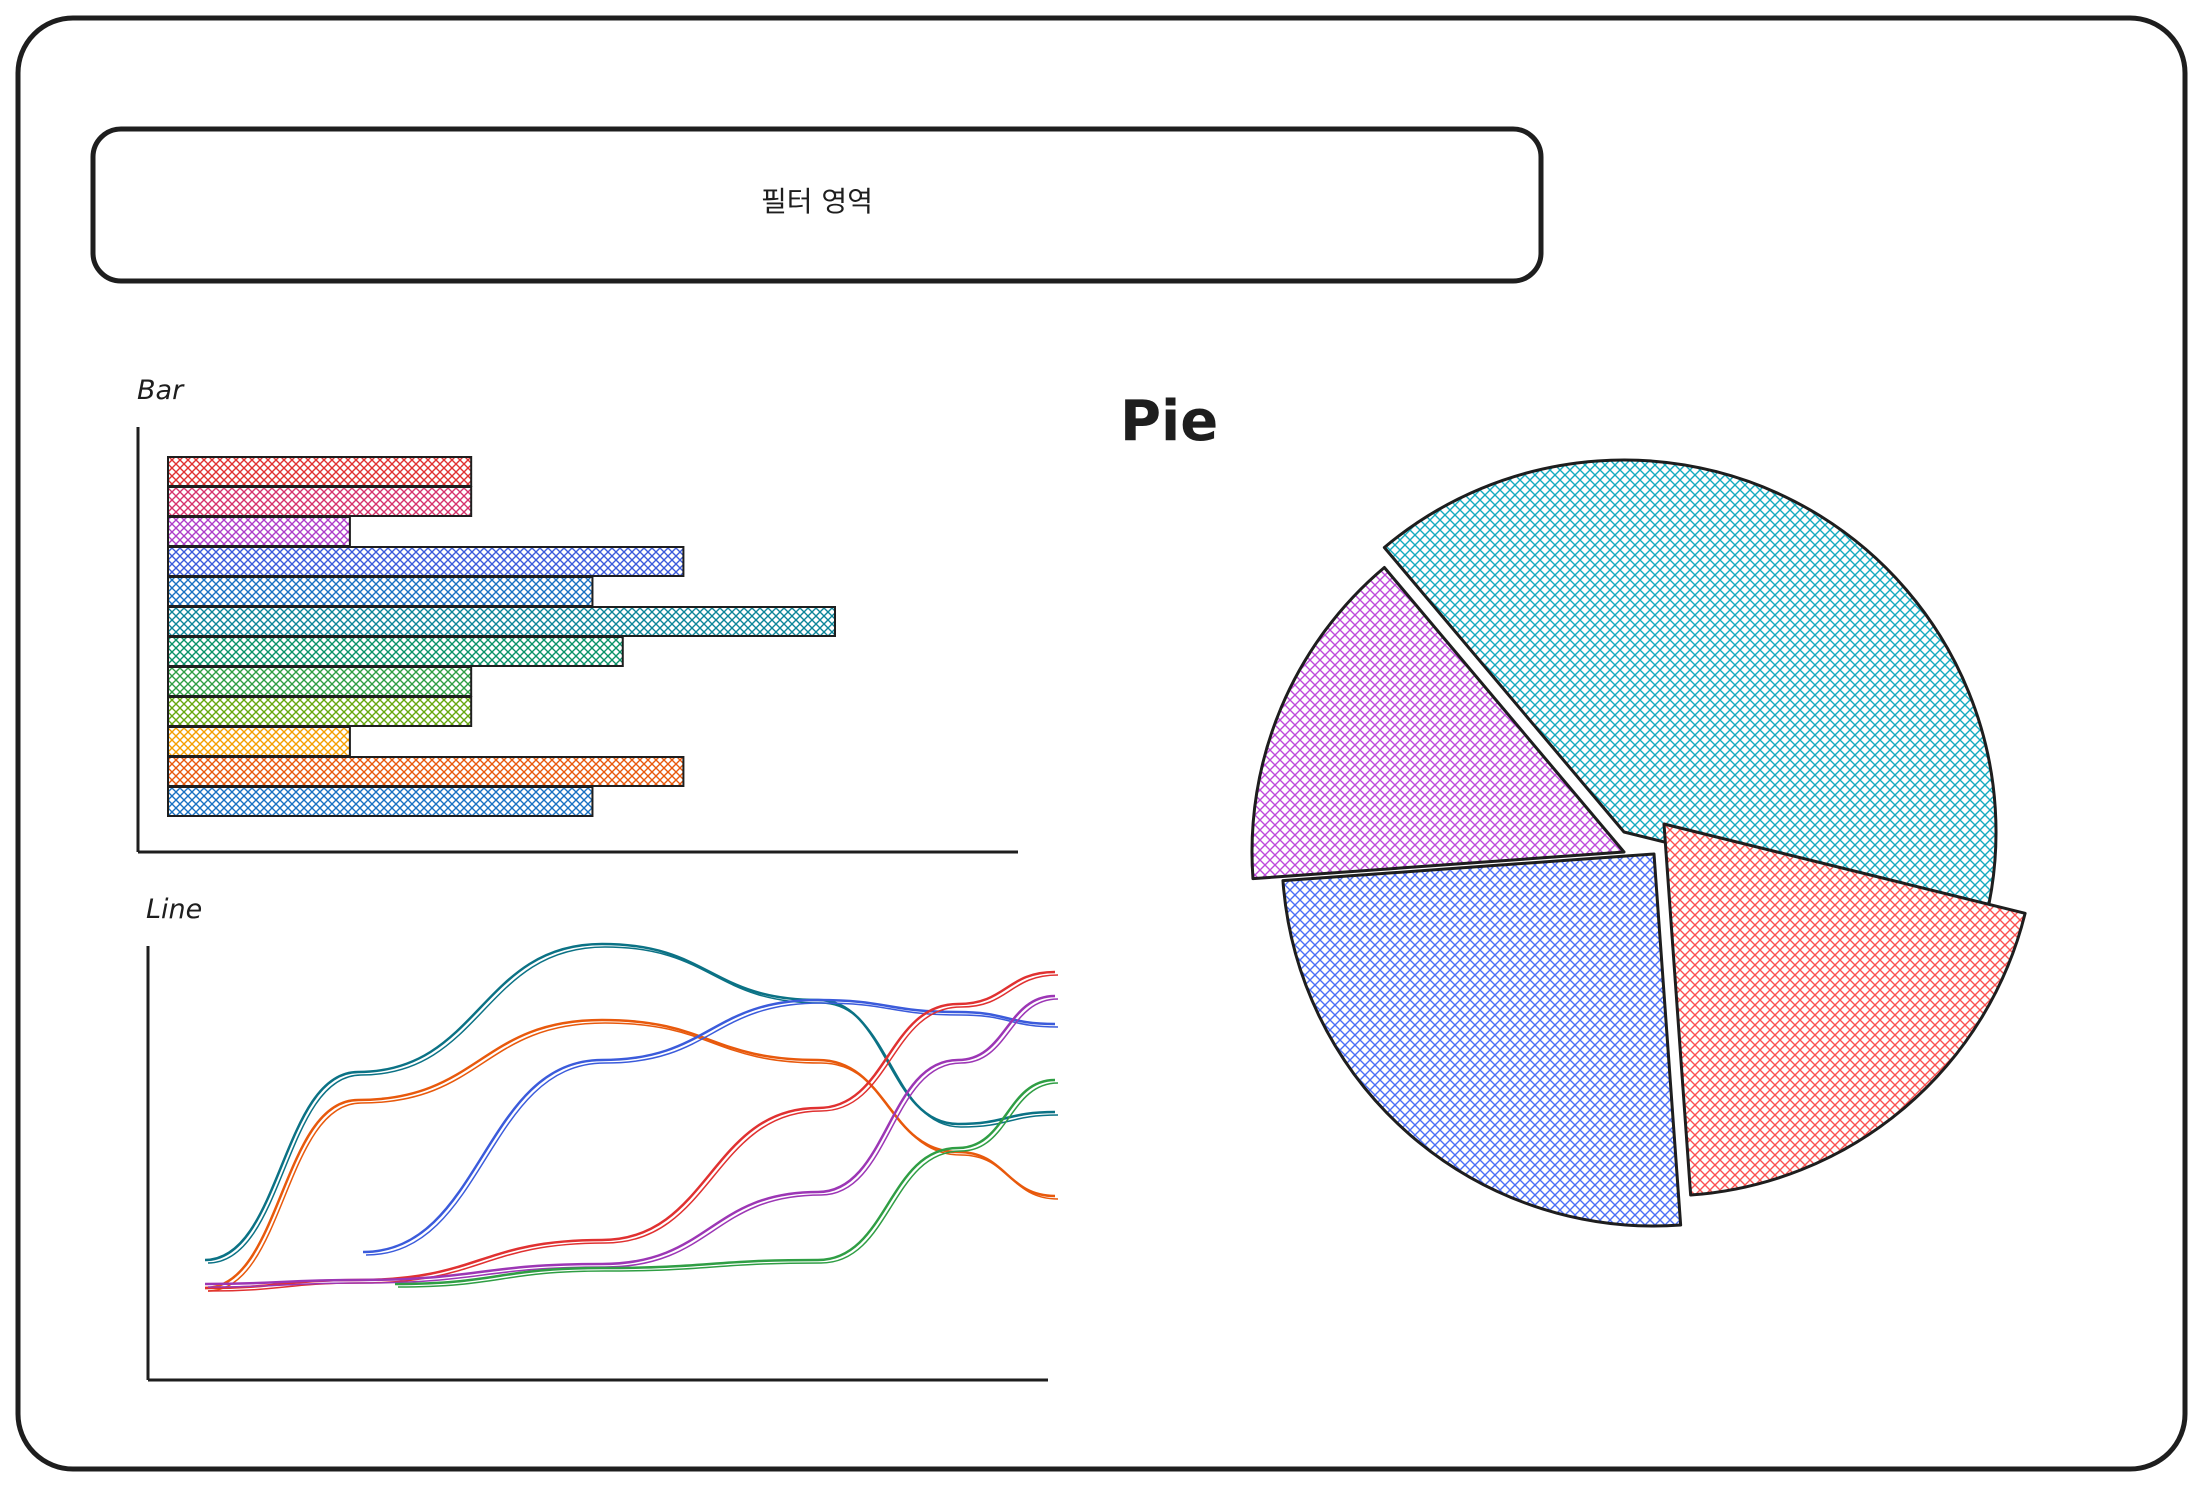  I want to click on bar-chart: Bar, so click(577, 614).